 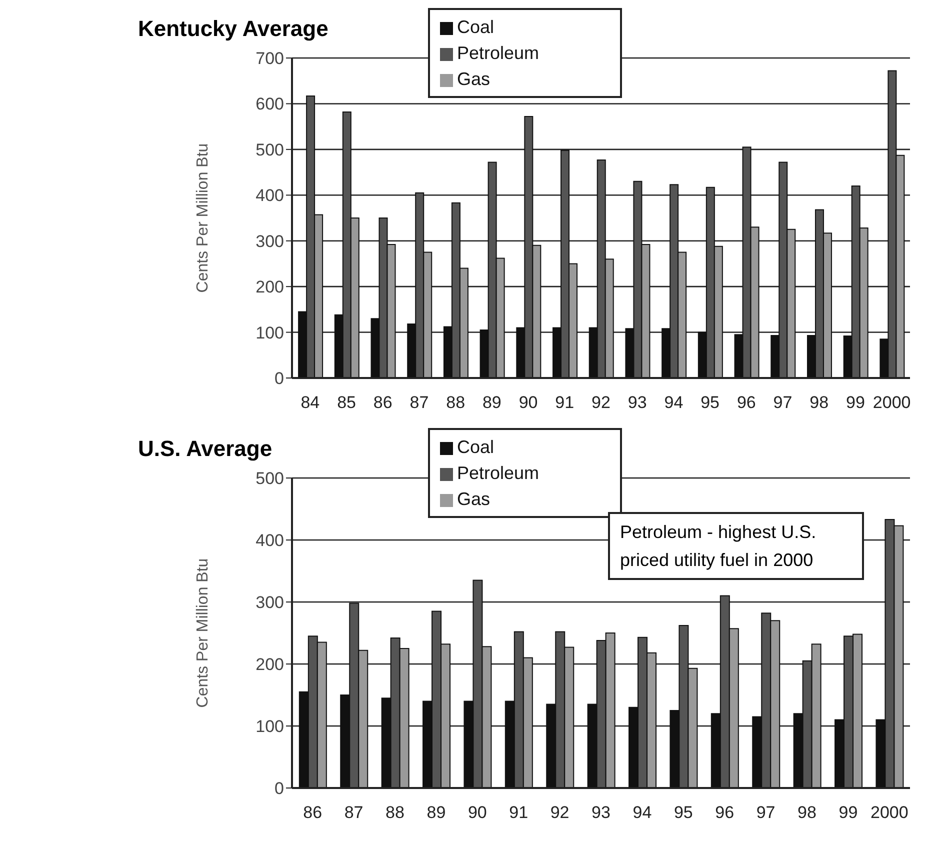 What do you see at coordinates (205, 449) in the screenshot?
I see `chart-title: U.S. Average` at bounding box center [205, 449].